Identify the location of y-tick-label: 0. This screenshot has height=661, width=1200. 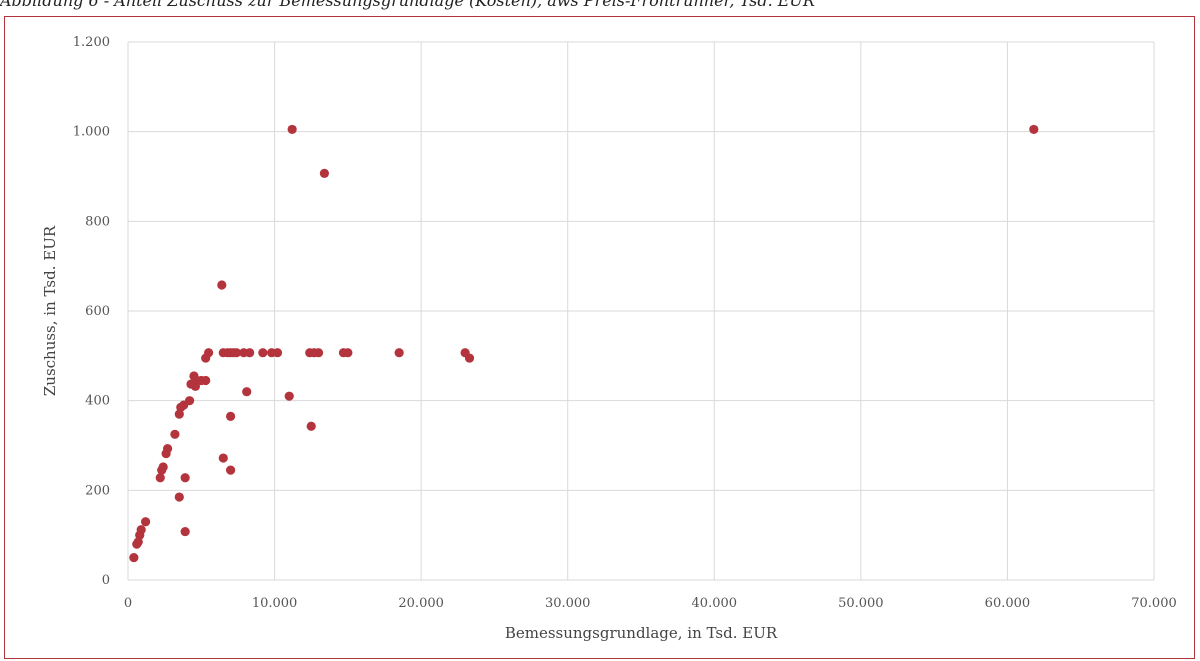
(106, 580).